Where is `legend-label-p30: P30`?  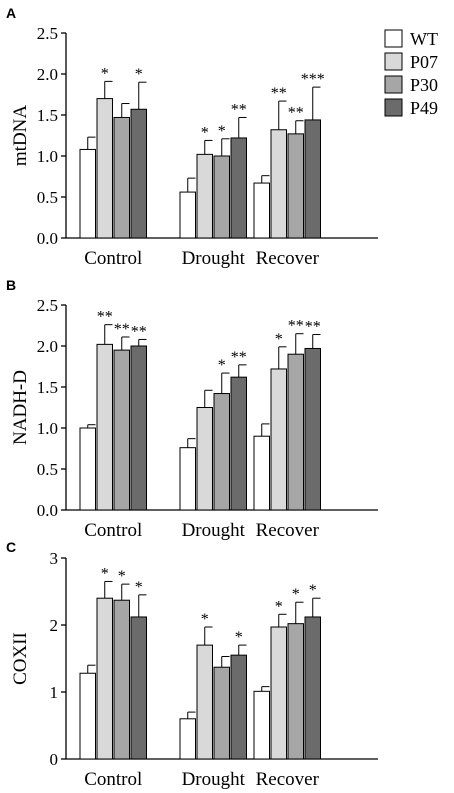 legend-label-p30: P30 is located at coordinates (424, 85).